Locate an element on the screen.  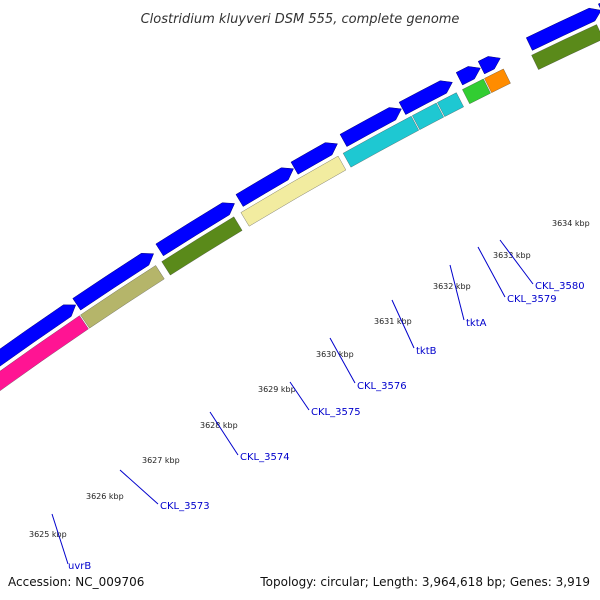
gene-label: uvrB is located at coordinates (79, 566).